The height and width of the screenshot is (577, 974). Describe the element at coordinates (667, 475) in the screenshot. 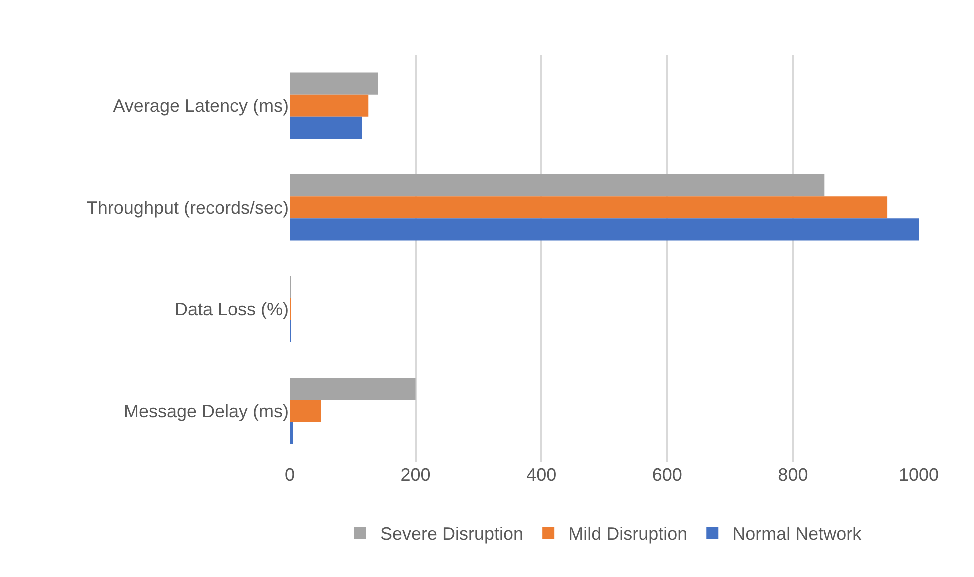

I see `x-tick-label: 600` at that location.